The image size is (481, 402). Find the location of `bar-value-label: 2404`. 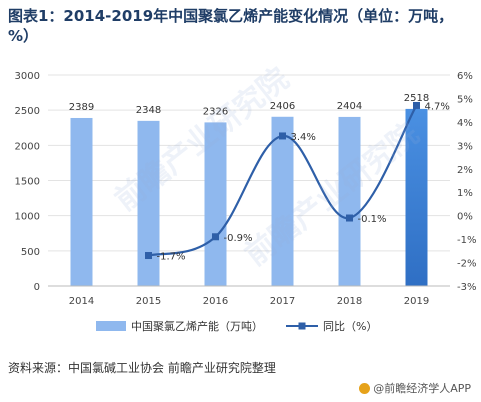

bar-value-label: 2404 is located at coordinates (349, 106).